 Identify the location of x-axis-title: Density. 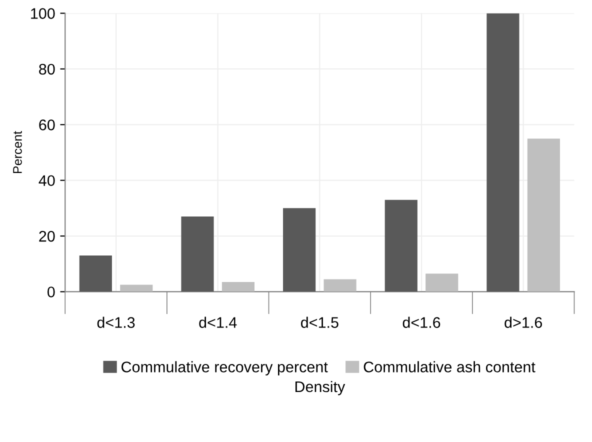
(320, 388).